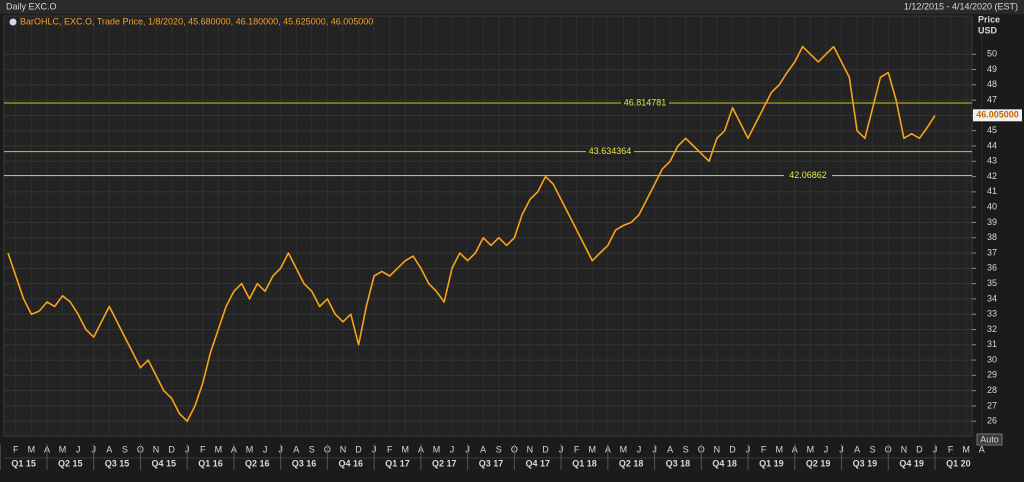  Describe the element at coordinates (992, 359) in the screenshot. I see `y-tick-label: 30` at that location.